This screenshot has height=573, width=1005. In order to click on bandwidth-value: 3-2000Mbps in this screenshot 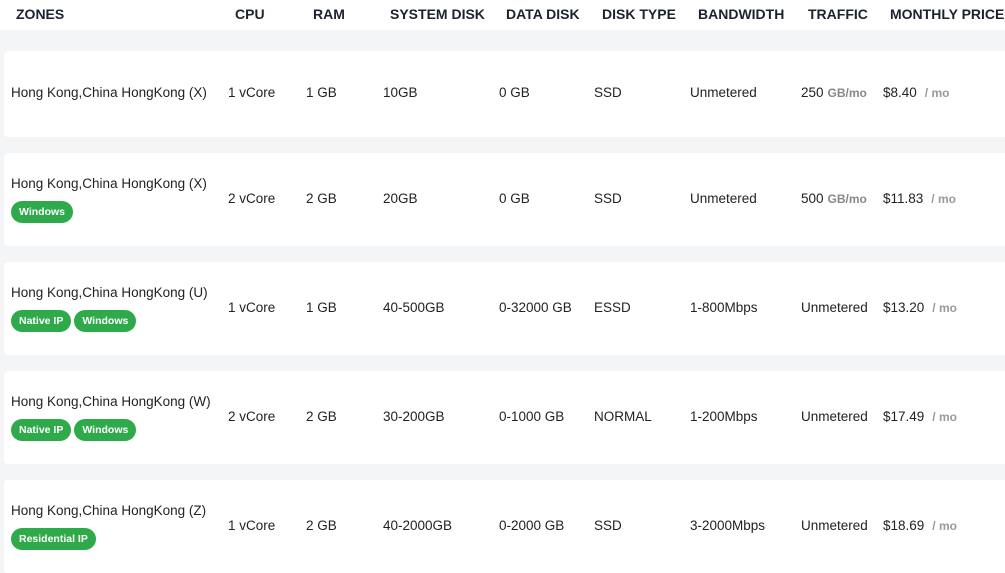, I will do `click(728, 525)`.